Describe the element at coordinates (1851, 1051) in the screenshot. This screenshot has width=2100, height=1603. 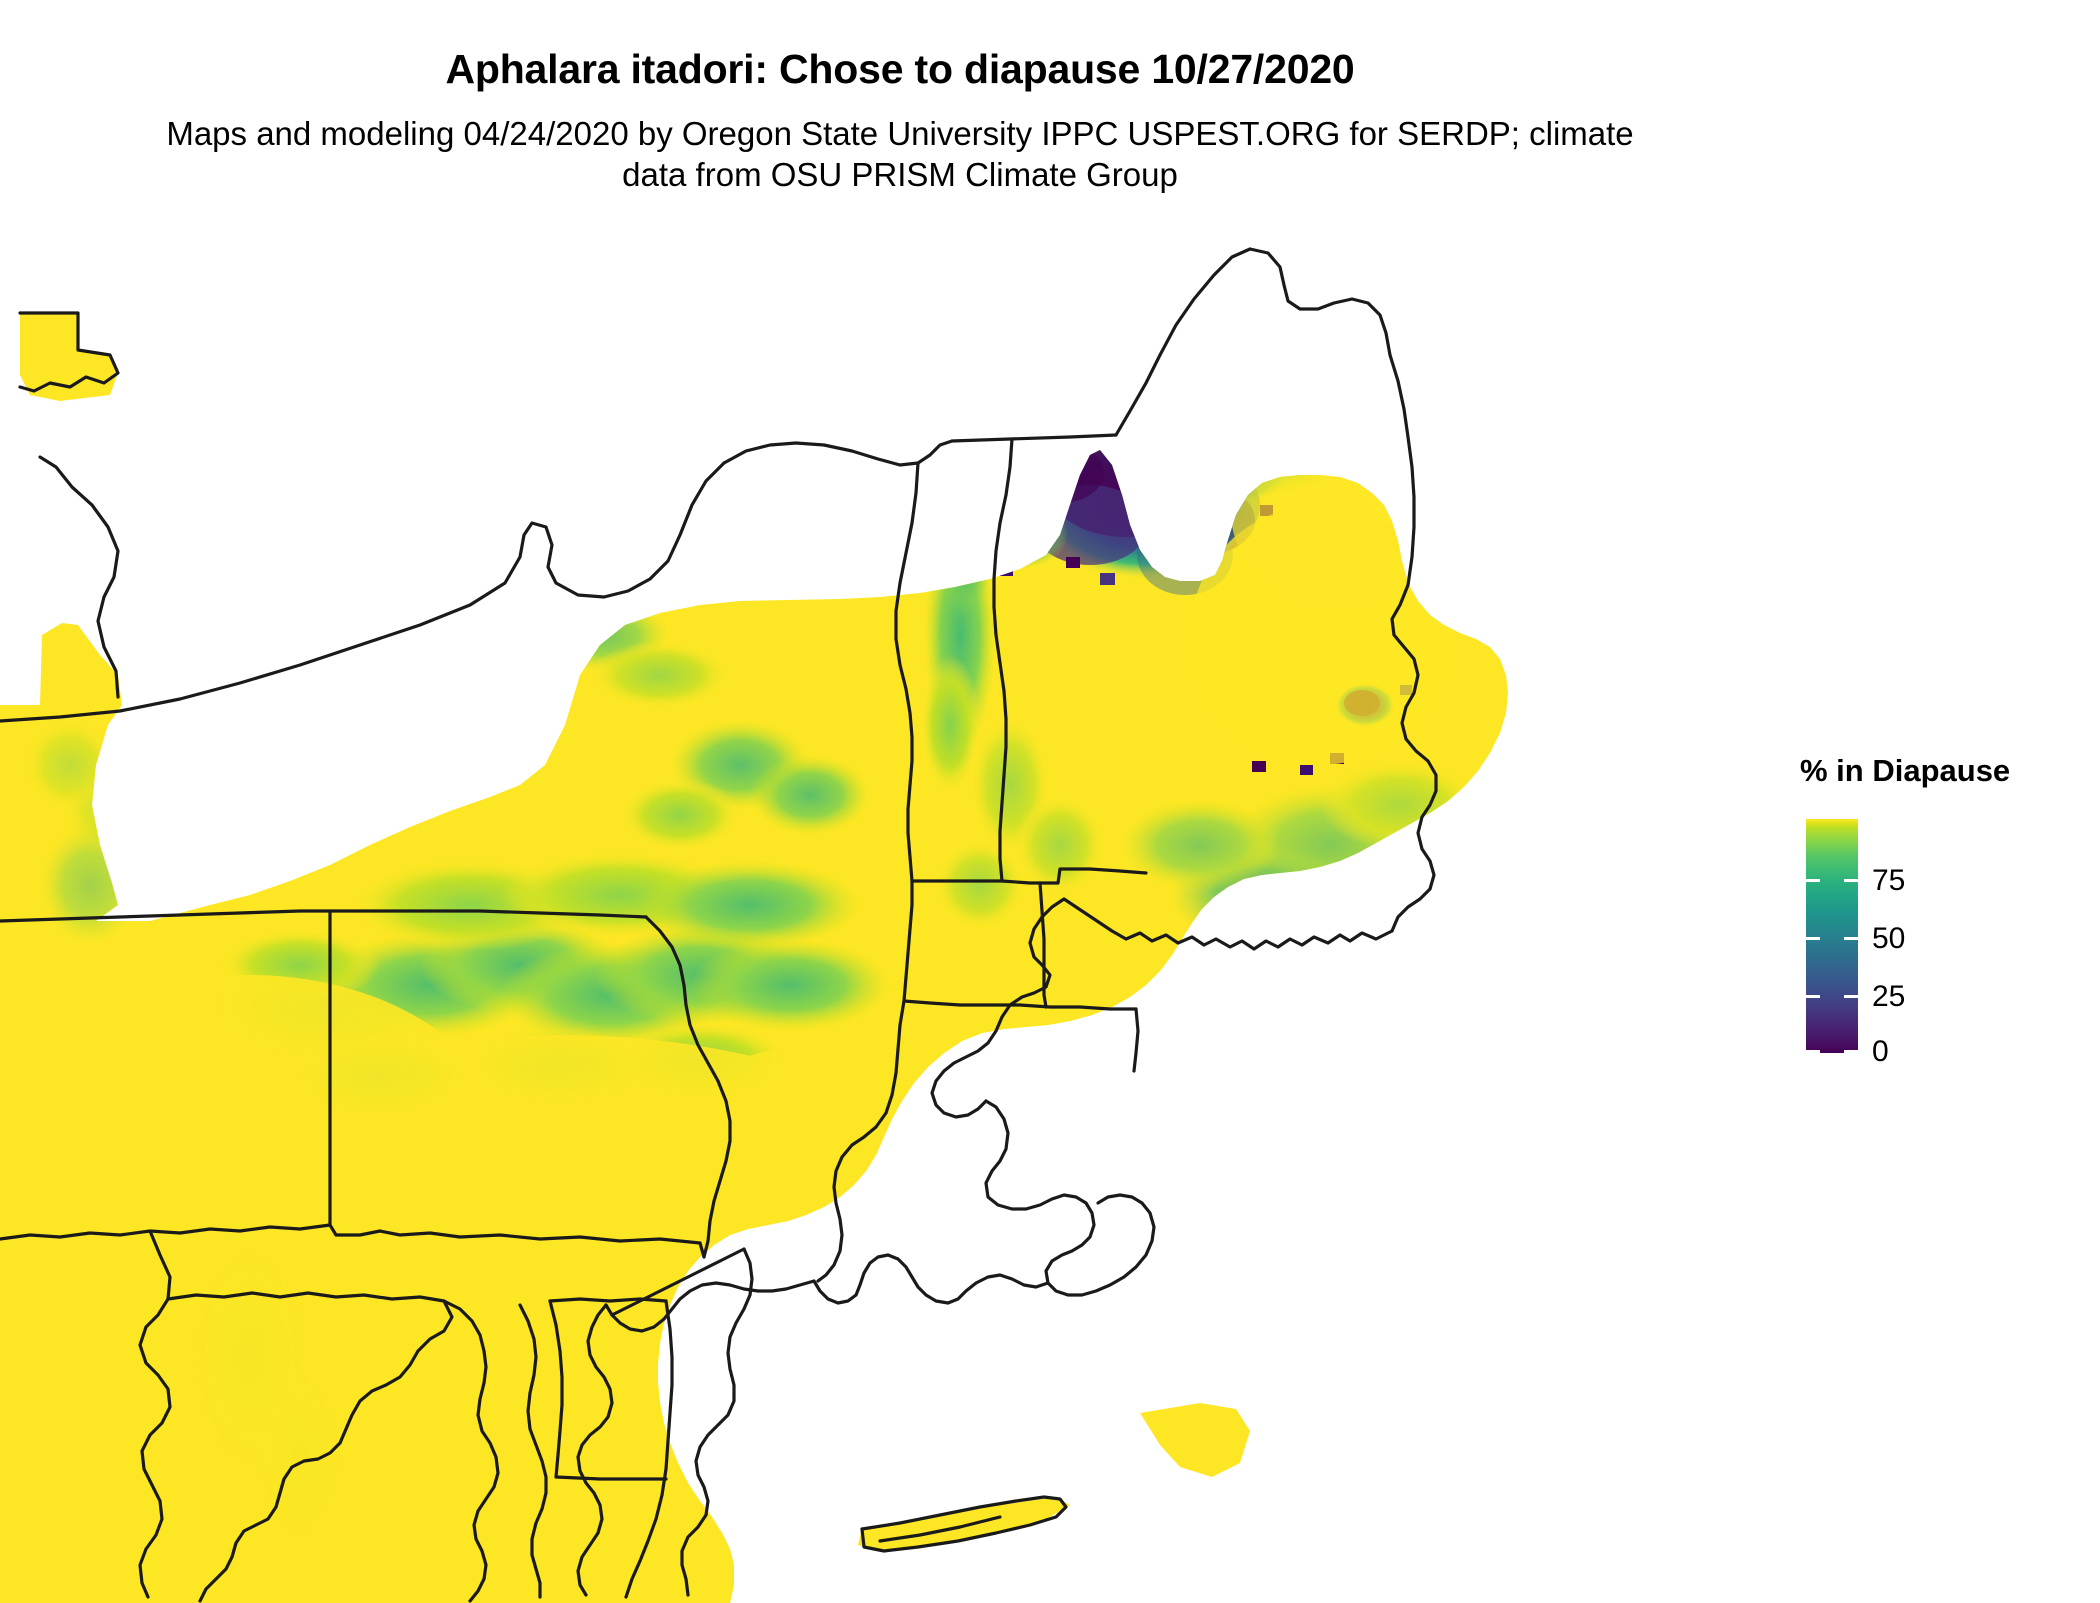
I see `legend-tick-0-right` at that location.